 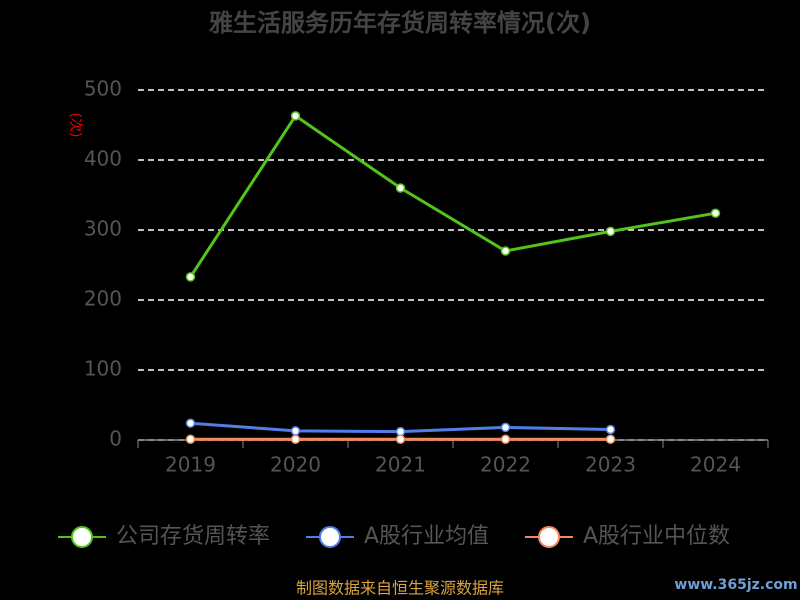 I want to click on legend-label: A股行业均值, so click(x=426, y=536).